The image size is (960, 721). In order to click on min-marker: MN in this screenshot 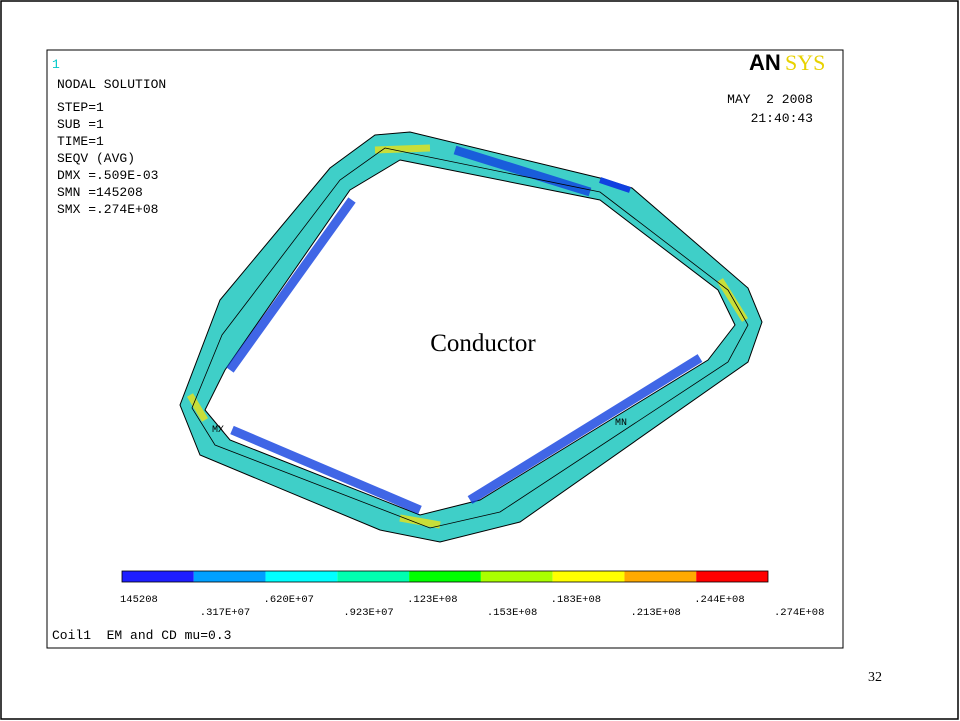, I will do `click(621, 423)`.